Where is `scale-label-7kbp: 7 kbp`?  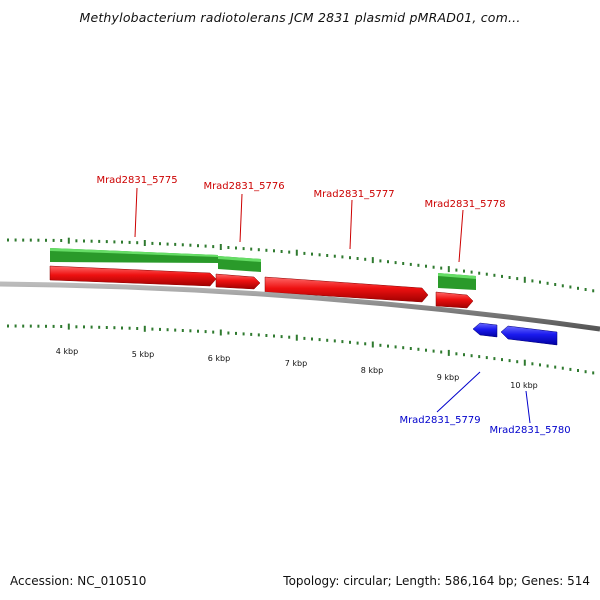
scale-label-7kbp: 7 kbp is located at coordinates (296, 363).